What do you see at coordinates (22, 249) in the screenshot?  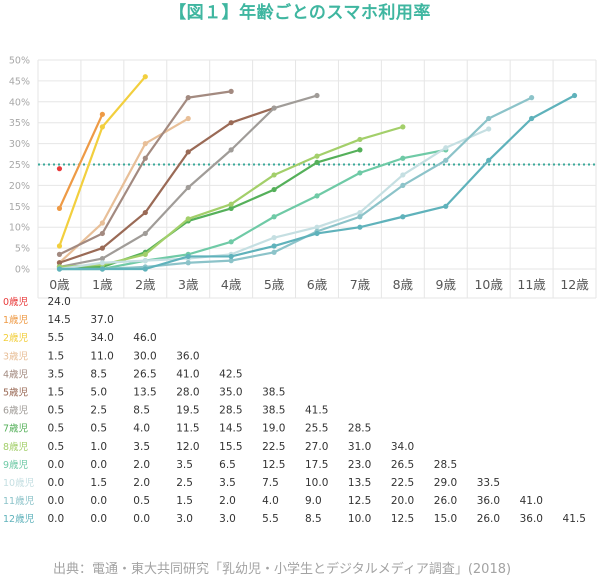 I see `y-tick-label: 5%` at bounding box center [22, 249].